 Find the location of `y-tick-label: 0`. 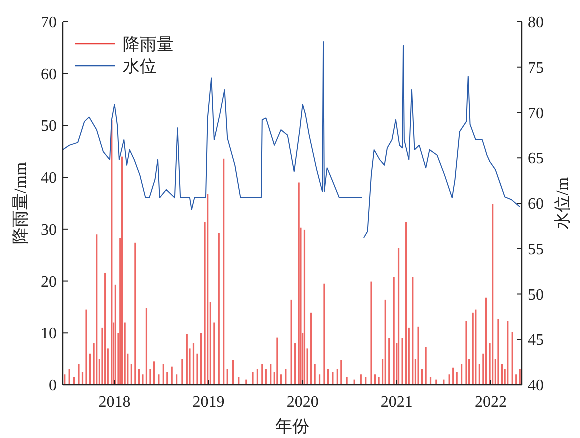

y-tick-label: 0 is located at coordinates (53, 386).